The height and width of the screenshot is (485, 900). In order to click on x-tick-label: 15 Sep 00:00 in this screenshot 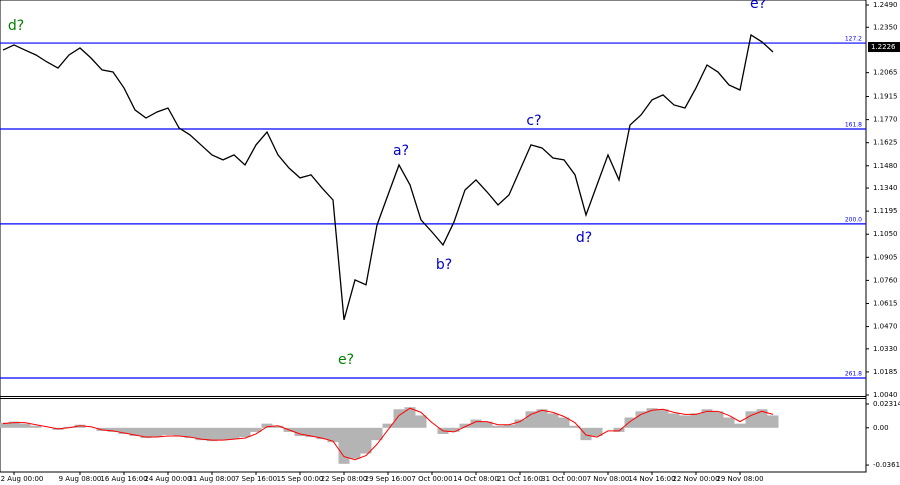, I will do `click(300, 479)`.